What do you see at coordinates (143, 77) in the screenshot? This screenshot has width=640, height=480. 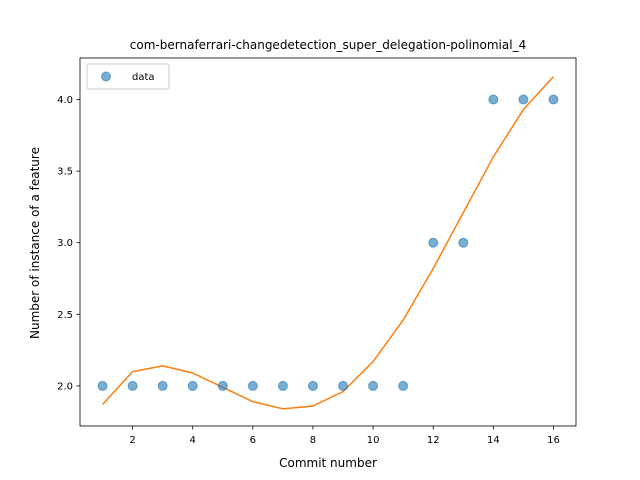 I see `legend-label-data: data` at bounding box center [143, 77].